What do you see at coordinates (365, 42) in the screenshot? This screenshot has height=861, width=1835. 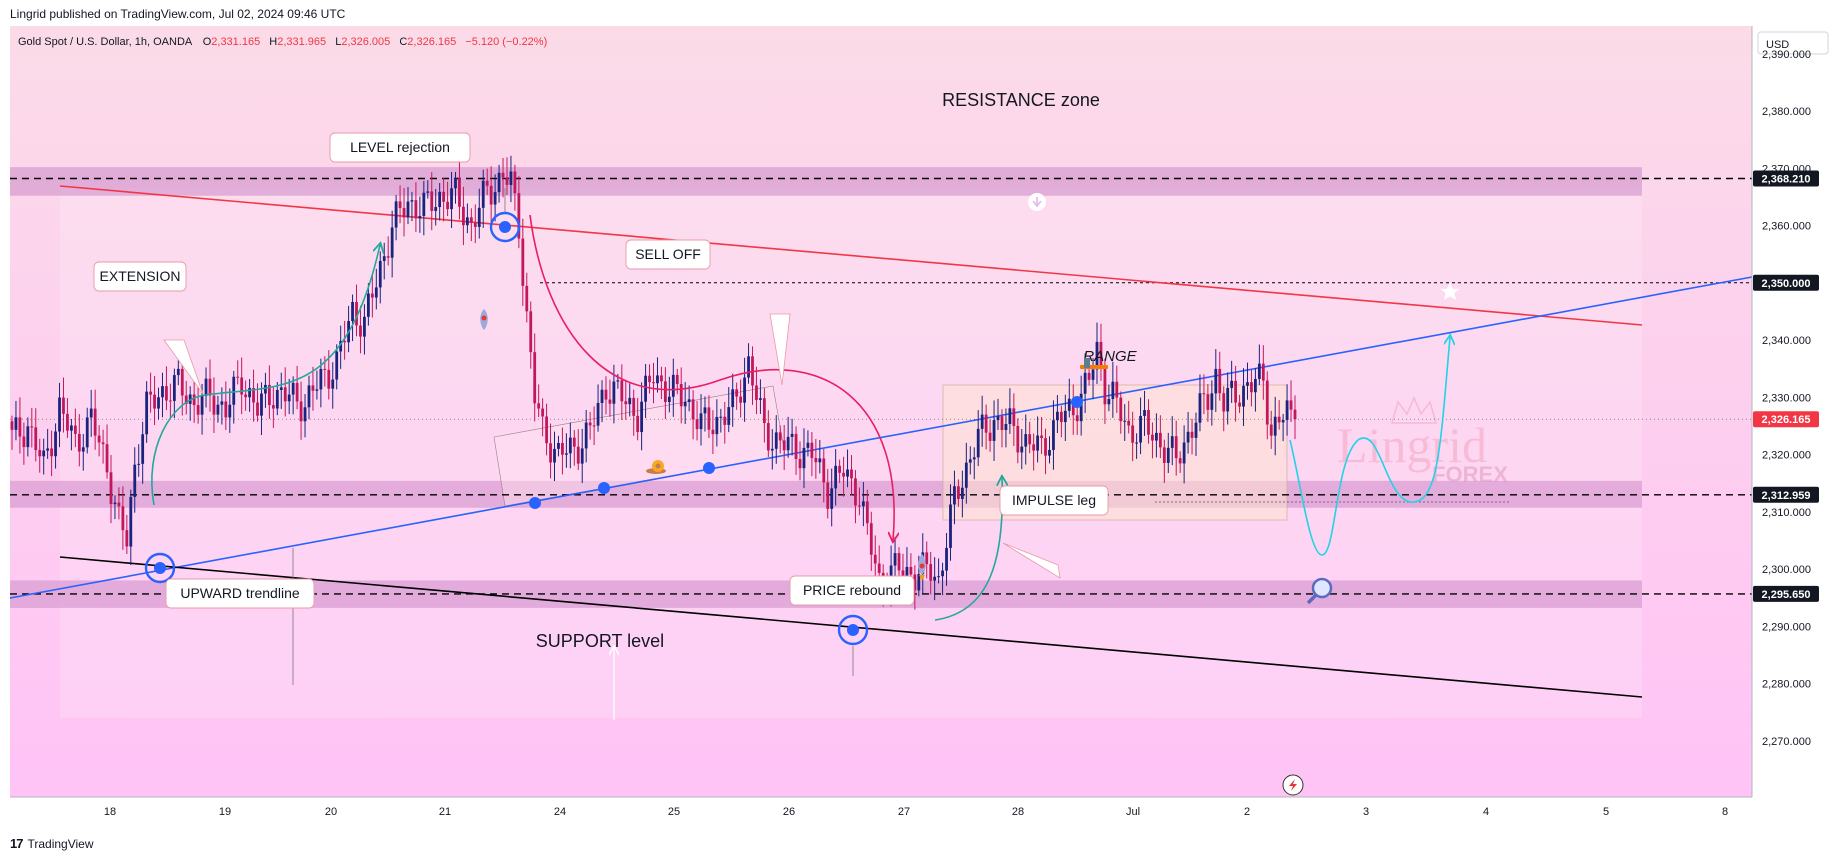 I see `legend-low-value: 2,326.005` at bounding box center [365, 42].